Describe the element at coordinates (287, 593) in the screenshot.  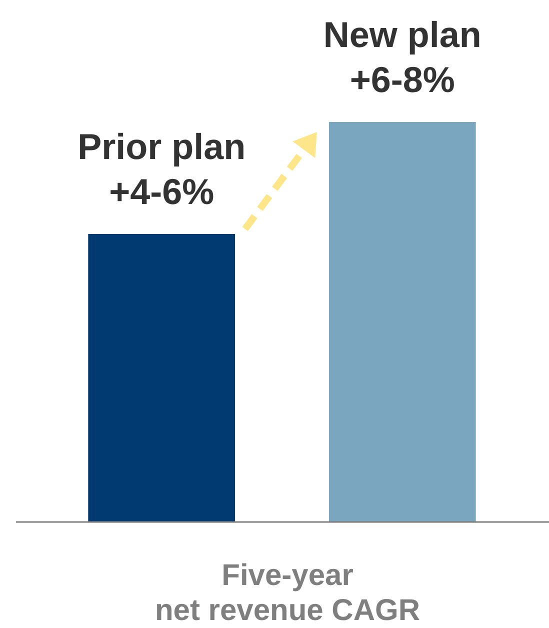
I see `x-axis-title: Five-year net revenue CAGR` at that location.